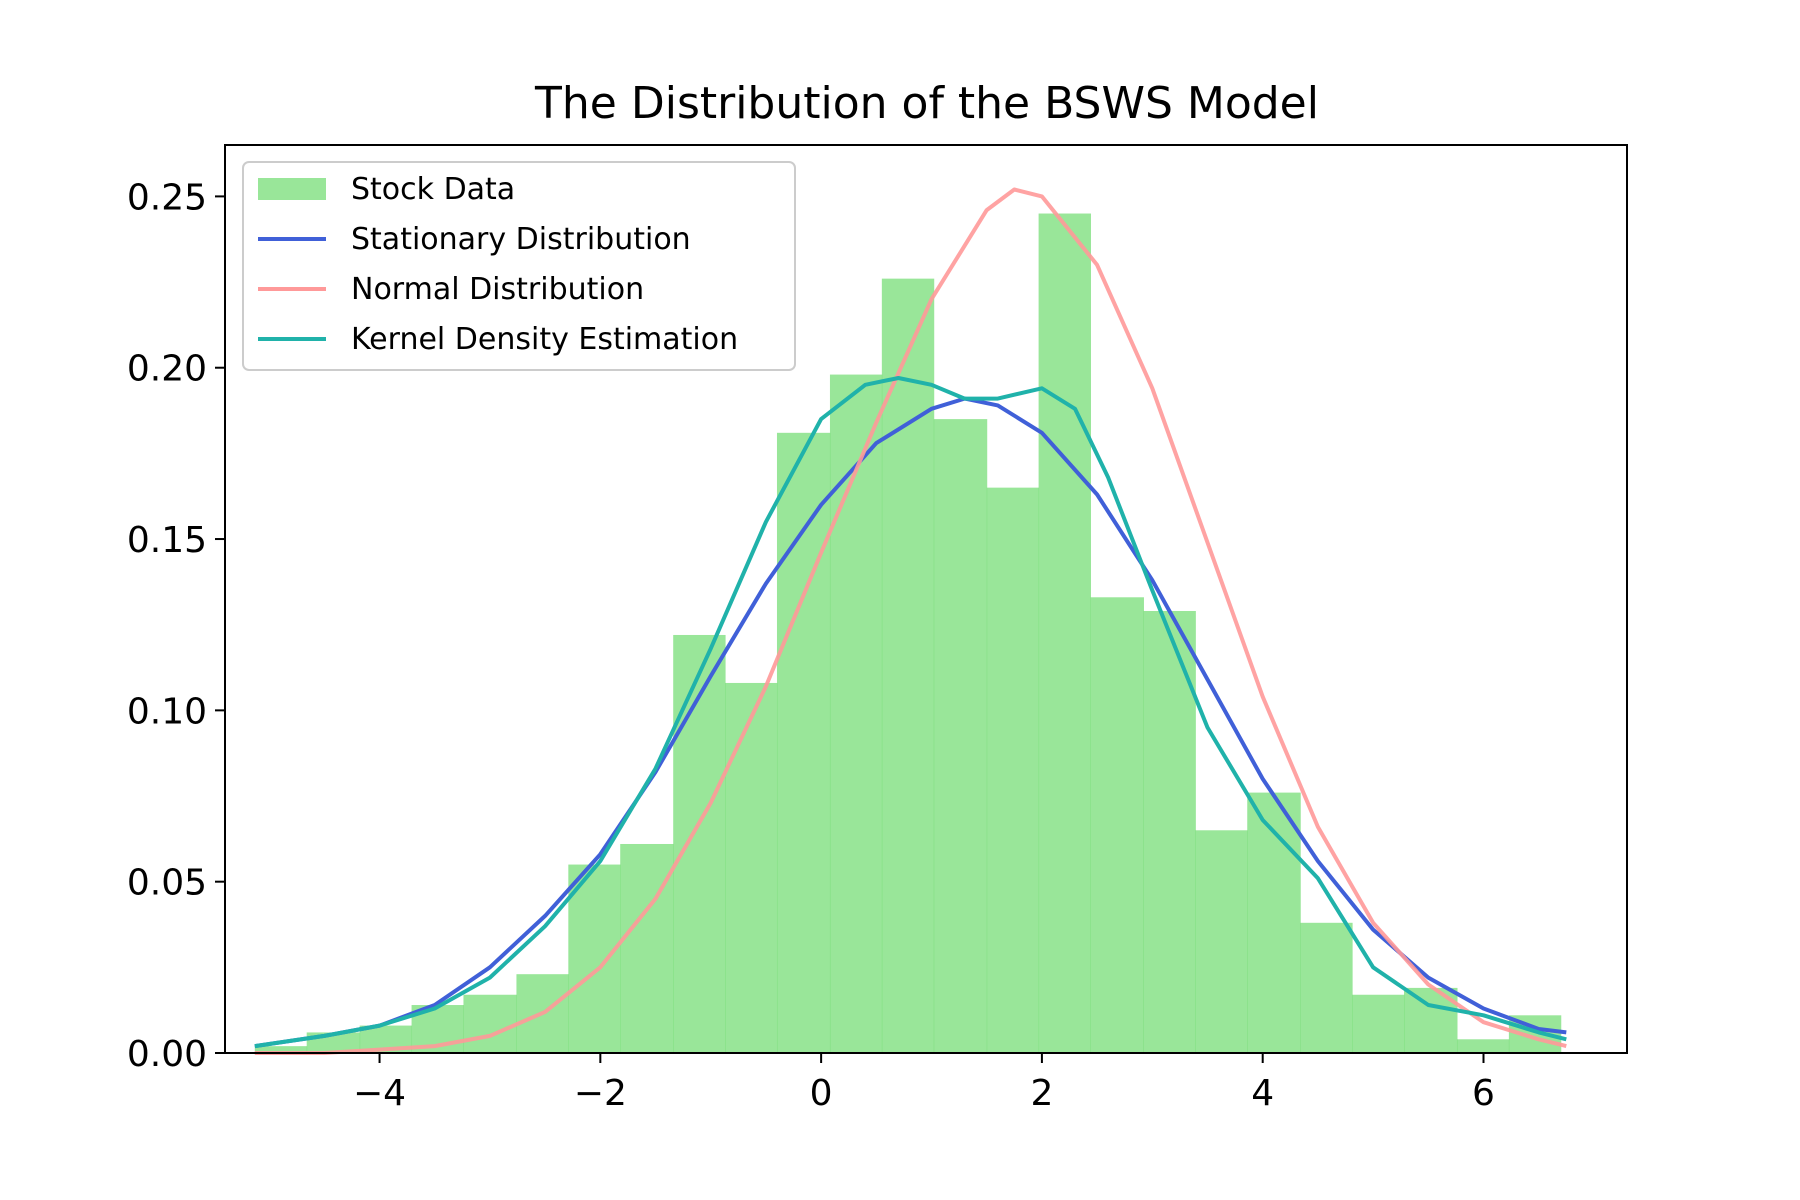 Image resolution: width=1800 pixels, height=1200 pixels. Describe the element at coordinates (821, 1093) in the screenshot. I see `x-tick-label: 0` at that location.